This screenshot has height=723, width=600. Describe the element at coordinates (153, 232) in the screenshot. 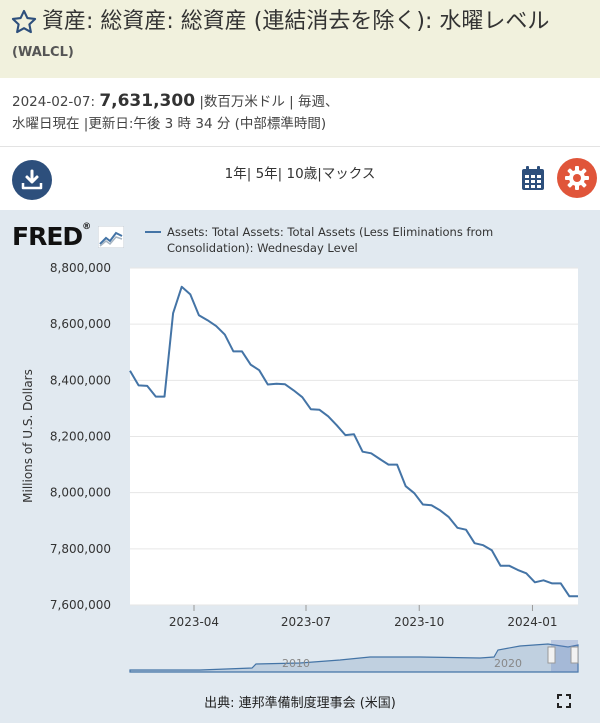

I see `legend-swatch` at that location.